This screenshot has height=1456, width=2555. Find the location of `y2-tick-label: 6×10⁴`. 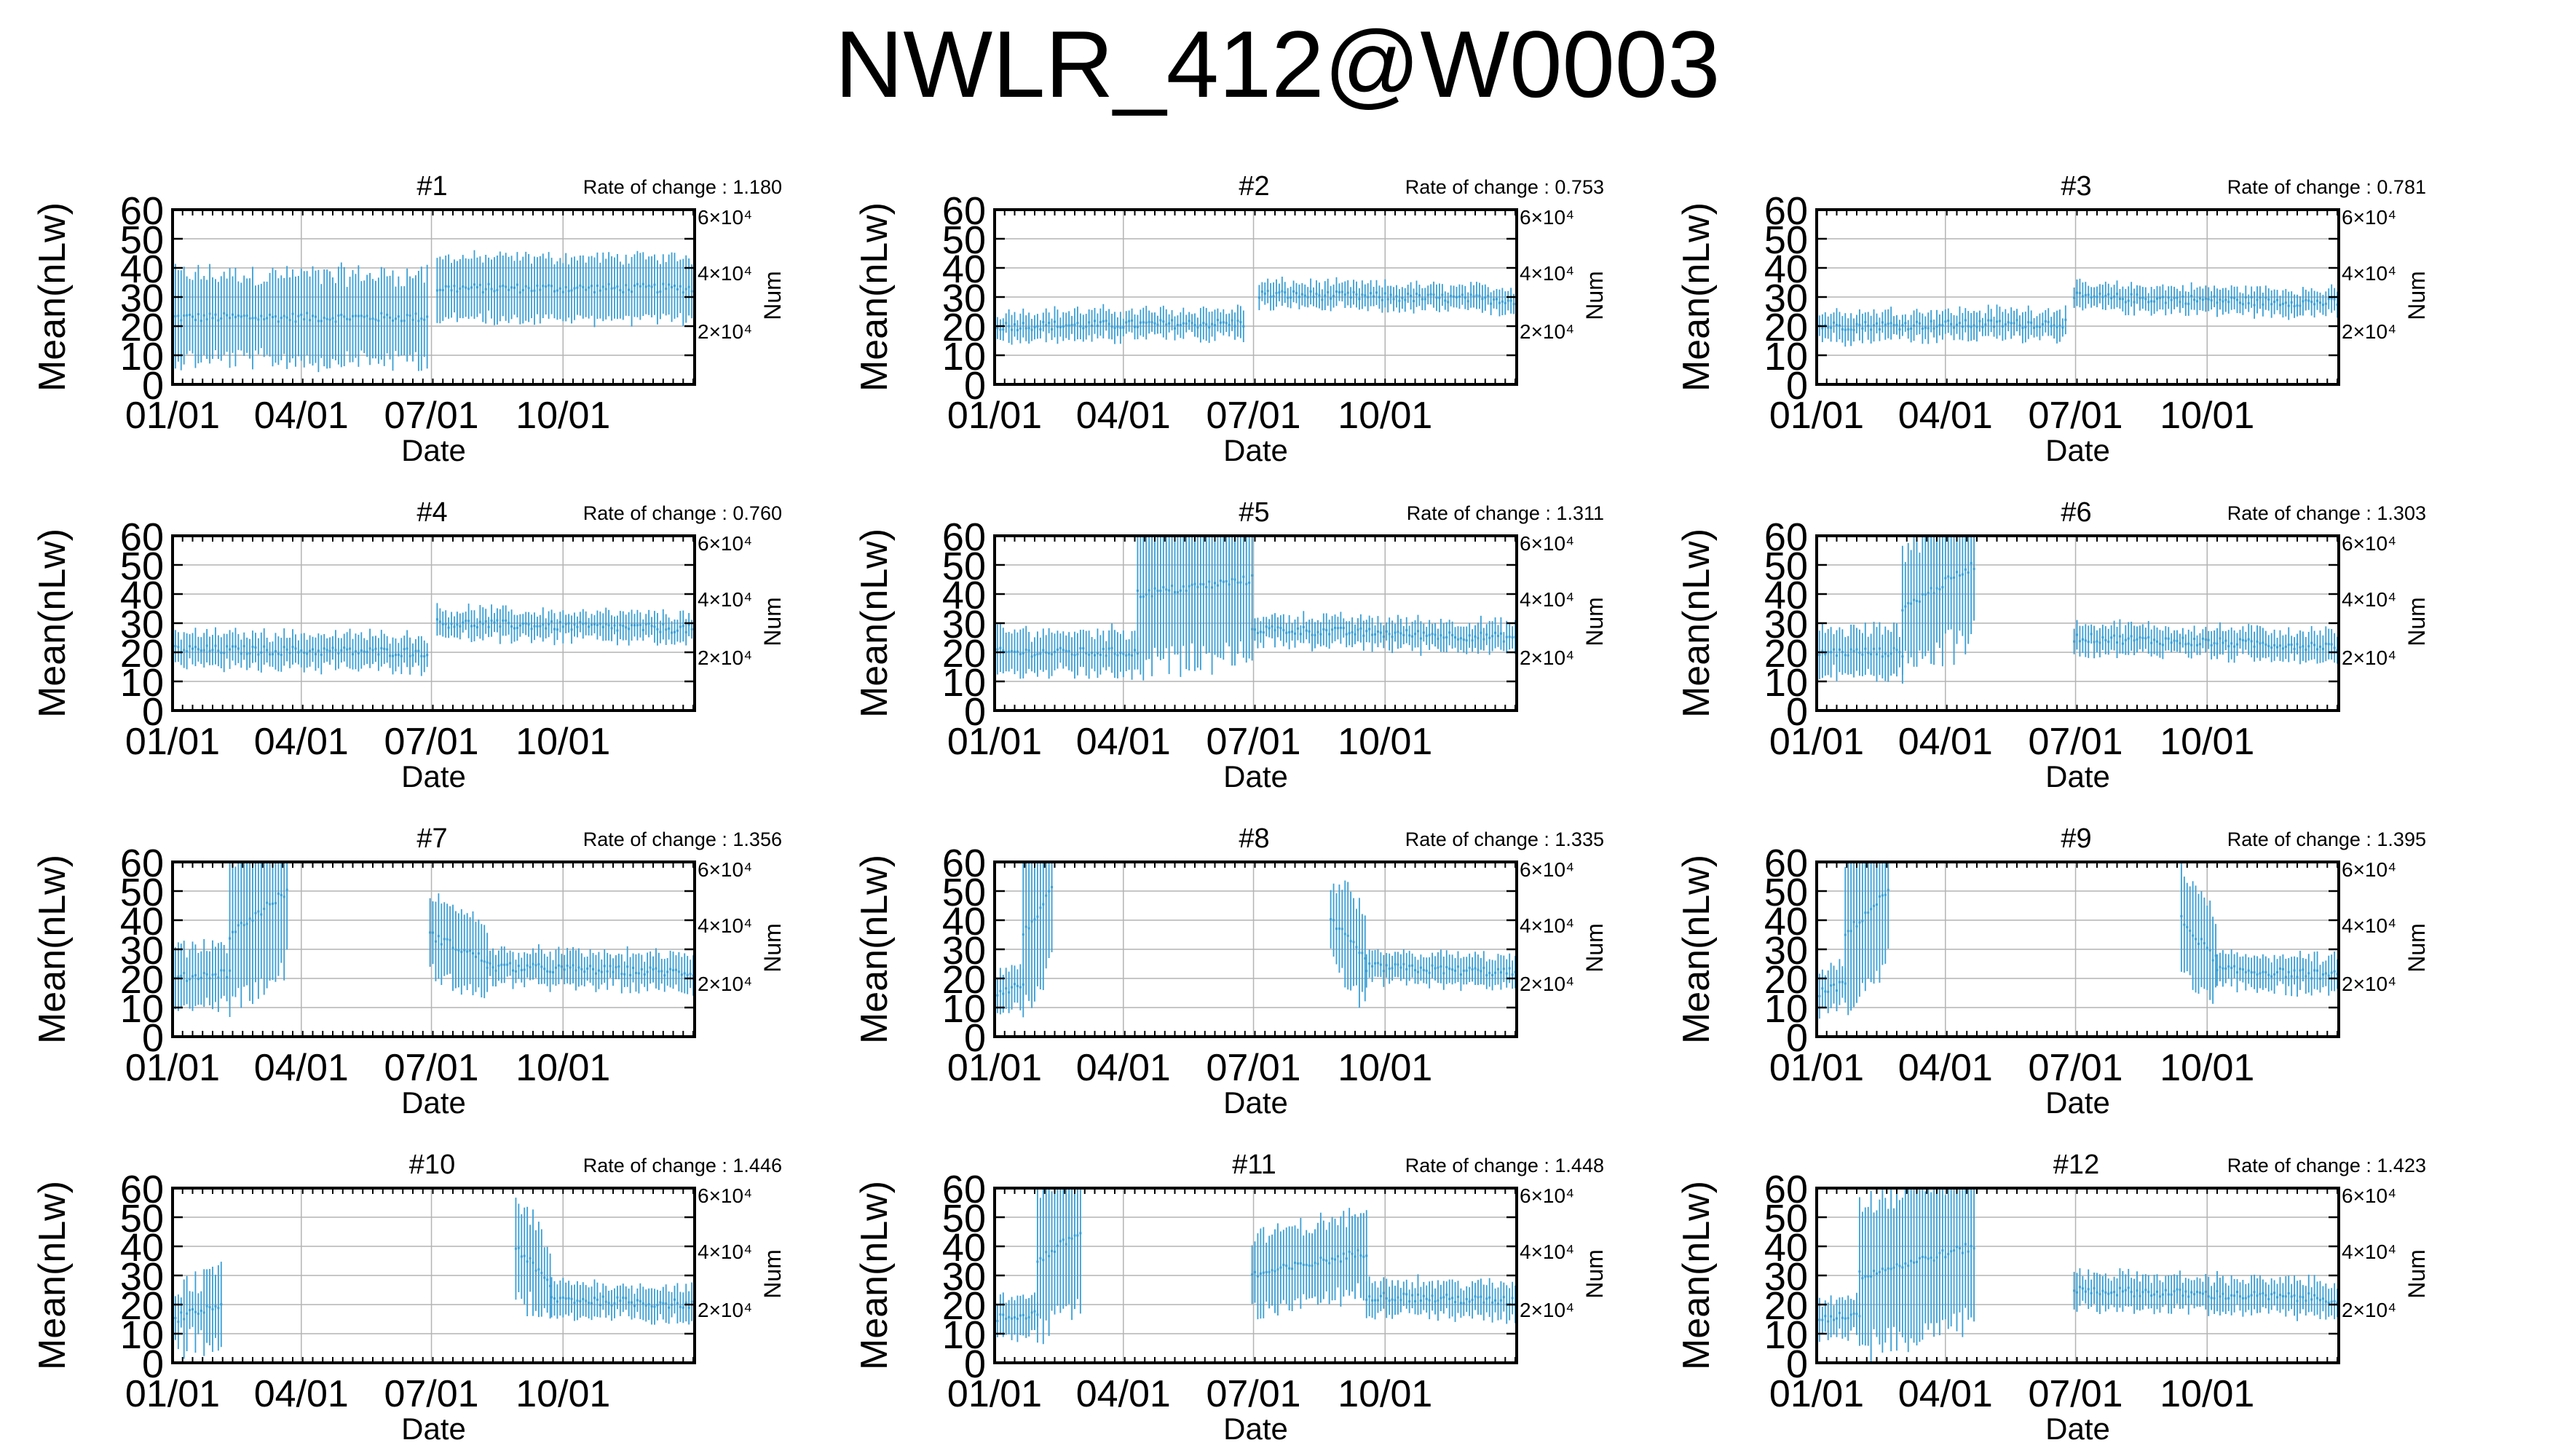

y2-tick-label: 6×10⁴ is located at coordinates (2369, 217).